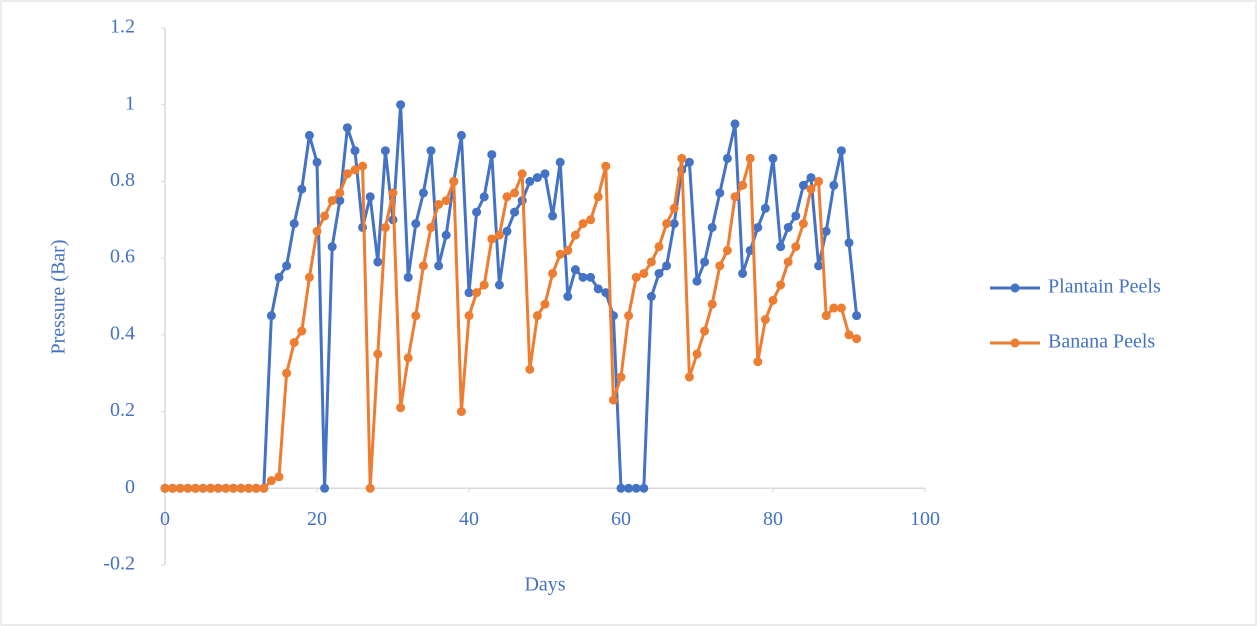  I want to click on y-axis-label: Pressure (Bar), so click(59, 297).